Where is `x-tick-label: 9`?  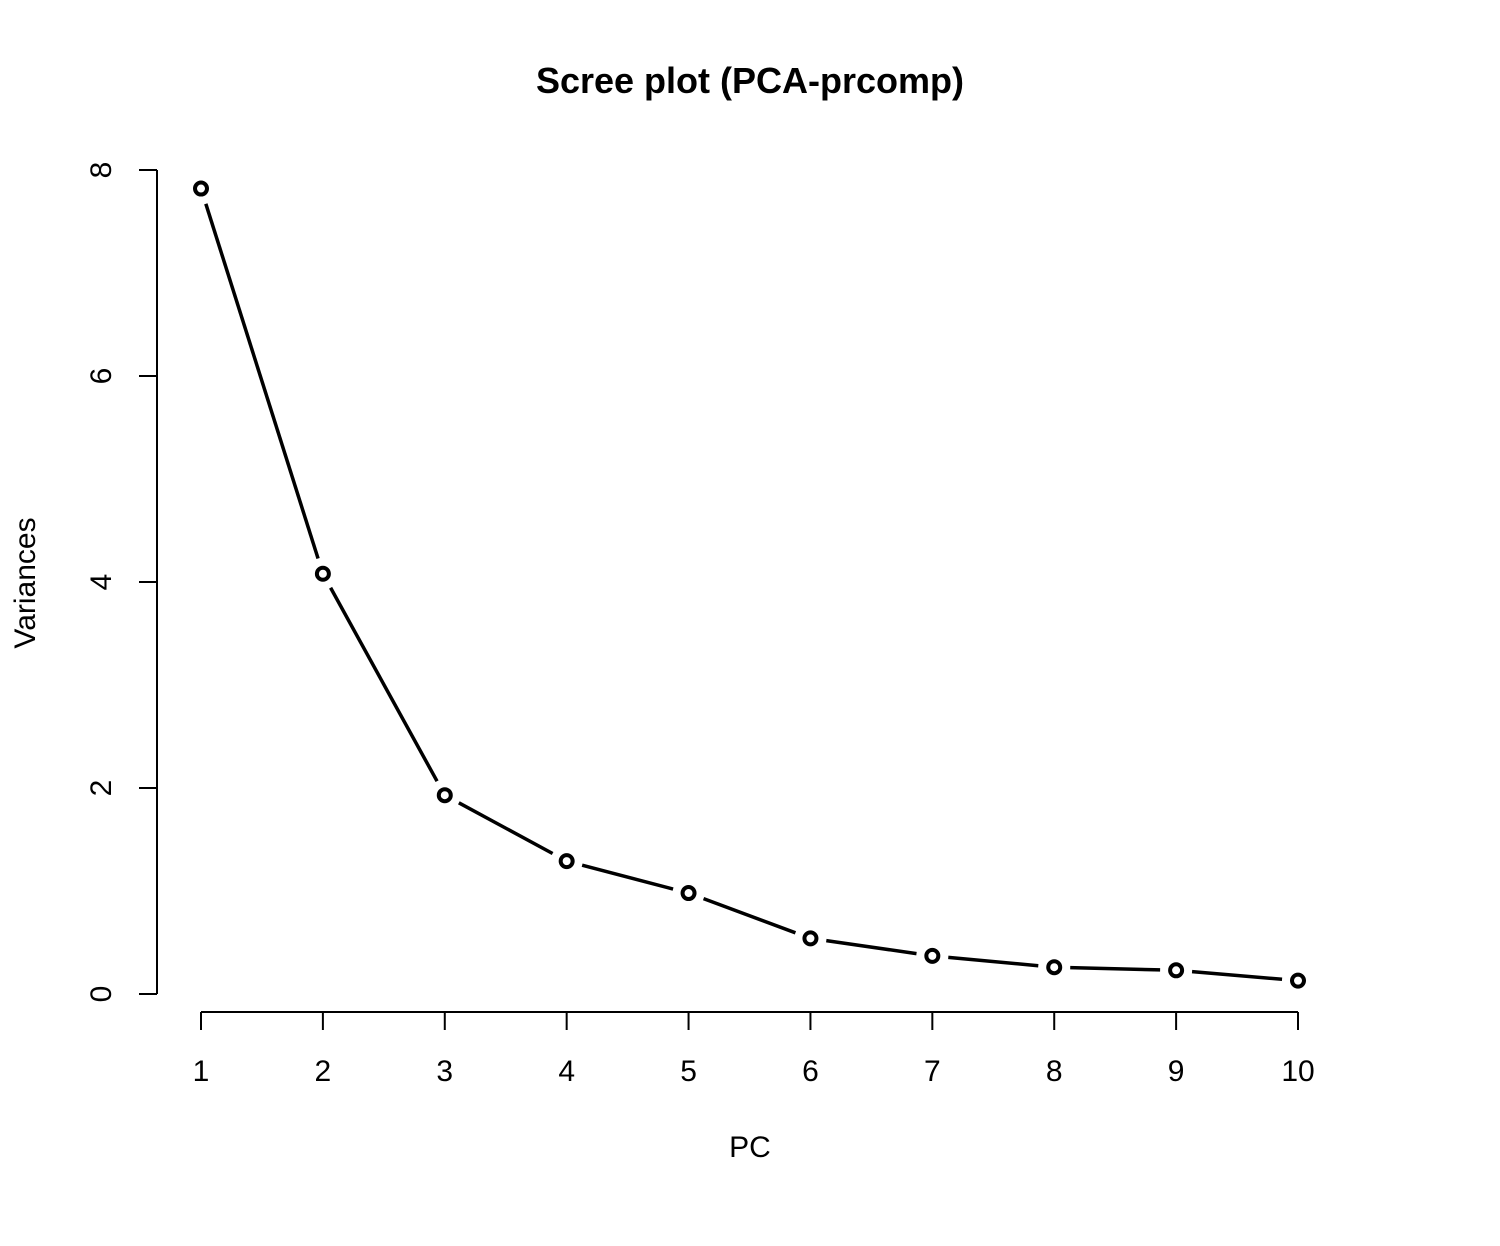
x-tick-label: 9 is located at coordinates (1176, 1071).